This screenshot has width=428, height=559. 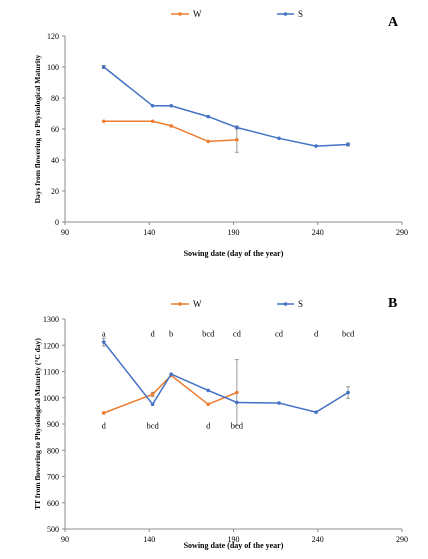 What do you see at coordinates (55, 129) in the screenshot?
I see `panel-a-y-tick-label: 60` at bounding box center [55, 129].